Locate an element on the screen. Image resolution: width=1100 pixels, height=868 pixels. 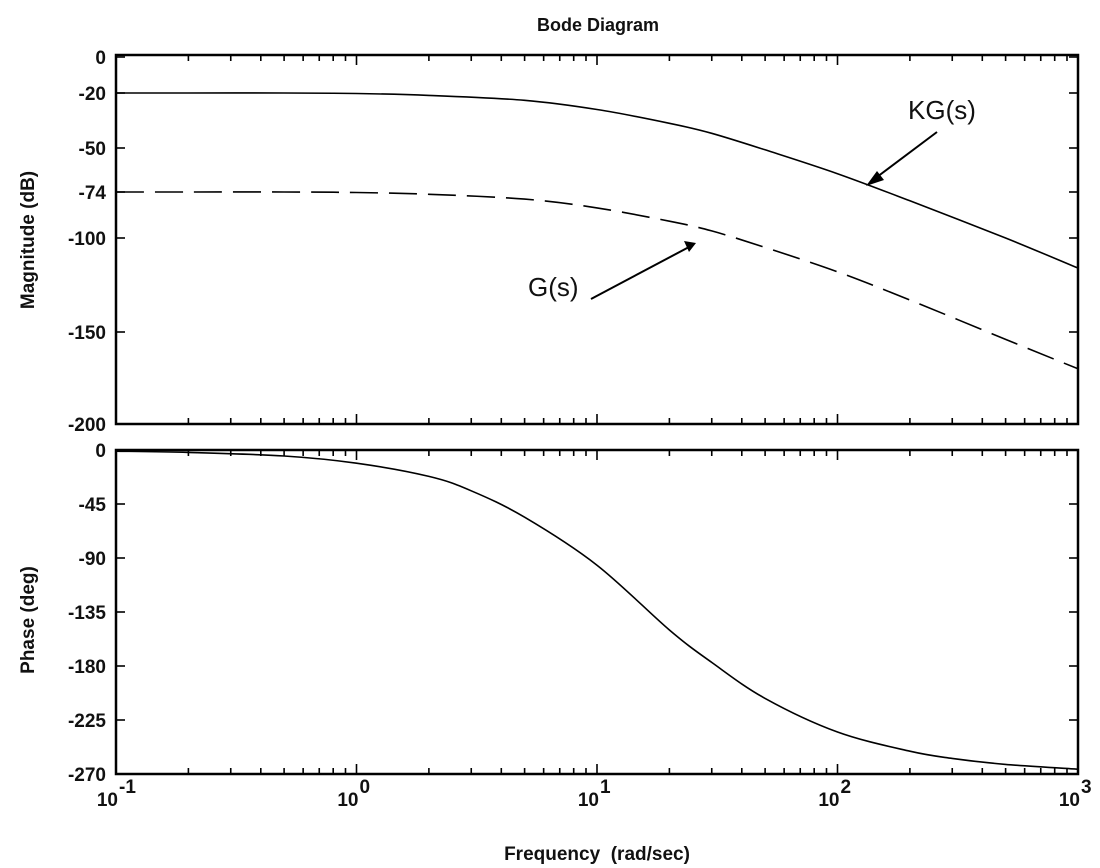
x-tick-label: 10³ is located at coordinates (1075, 794).